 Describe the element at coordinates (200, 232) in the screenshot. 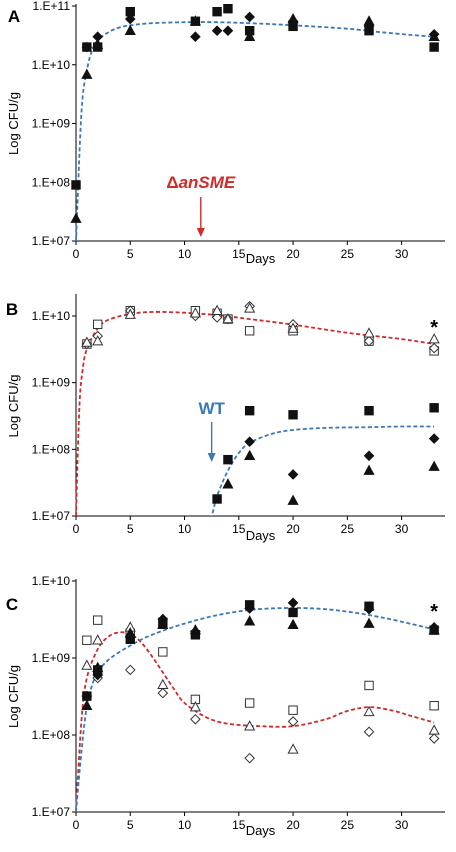

I see `annotation-arrow-head` at that location.